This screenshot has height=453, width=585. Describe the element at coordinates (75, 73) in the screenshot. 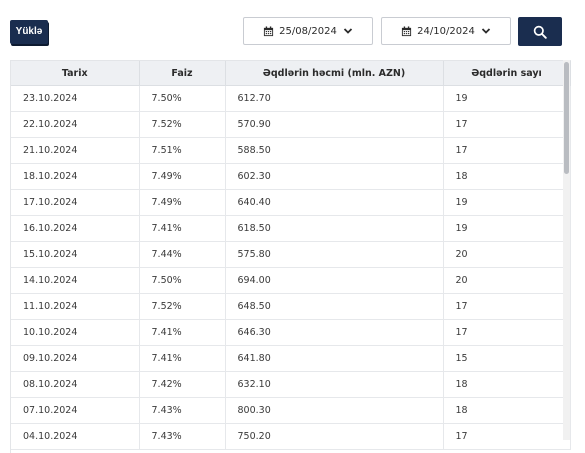

I see `column-header-date: Tarix` at that location.